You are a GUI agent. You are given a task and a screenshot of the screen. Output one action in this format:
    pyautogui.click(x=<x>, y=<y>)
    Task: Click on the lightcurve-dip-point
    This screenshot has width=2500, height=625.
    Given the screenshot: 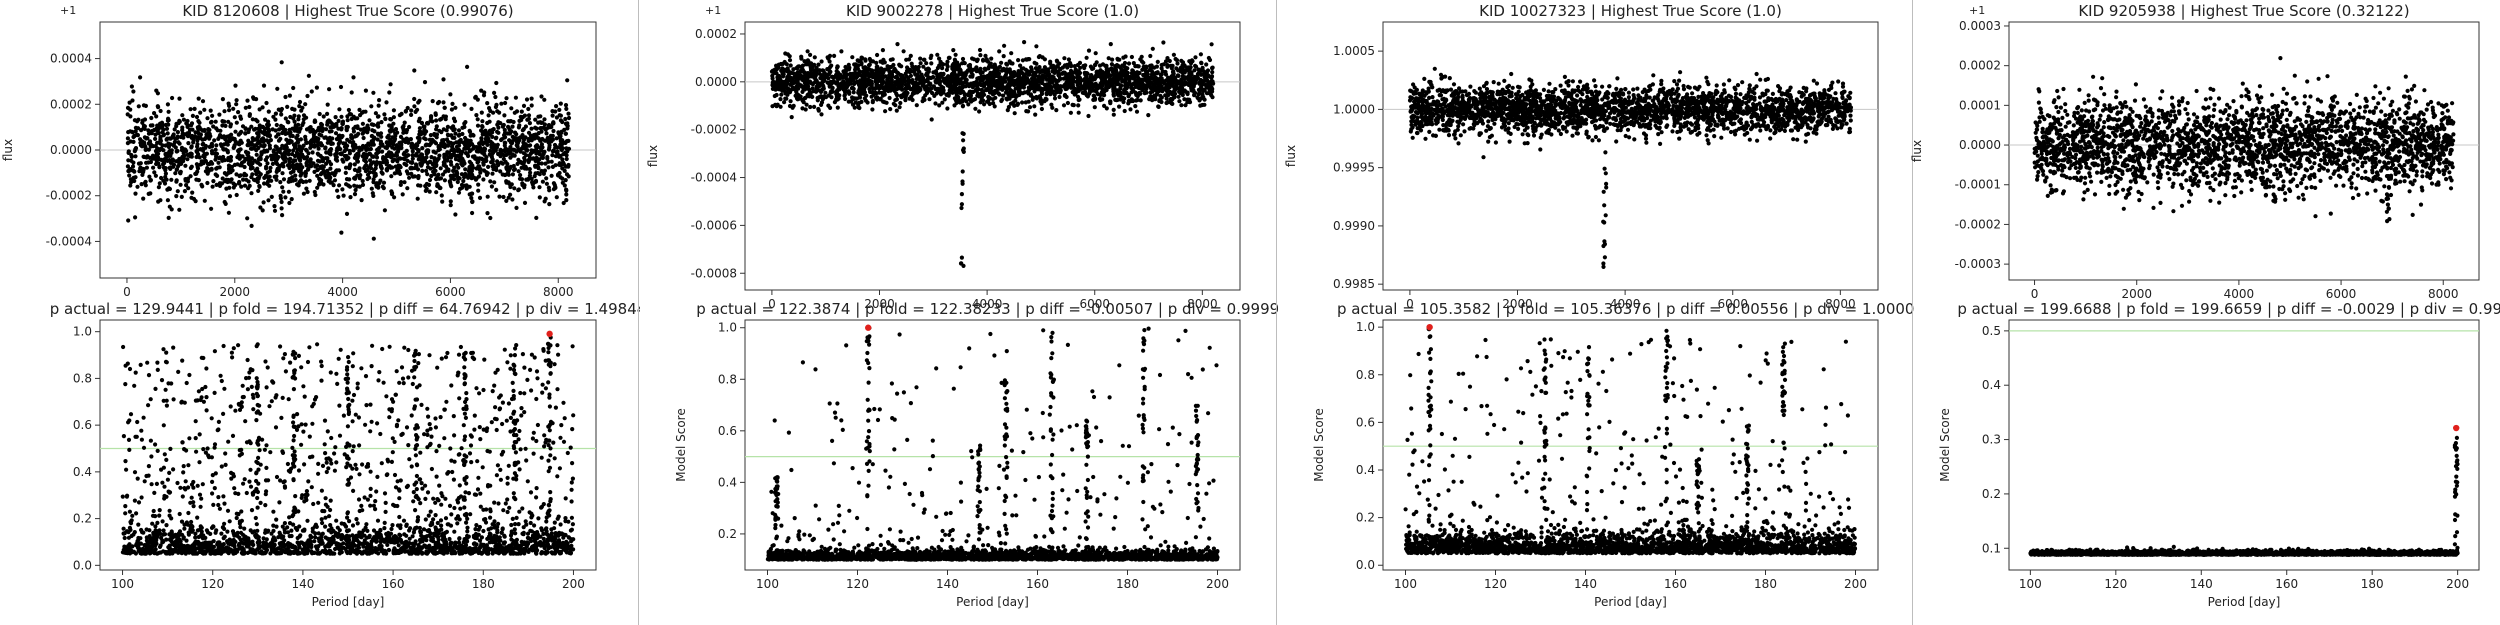 What is the action you would take?
    pyautogui.click(x=469, y=167)
    